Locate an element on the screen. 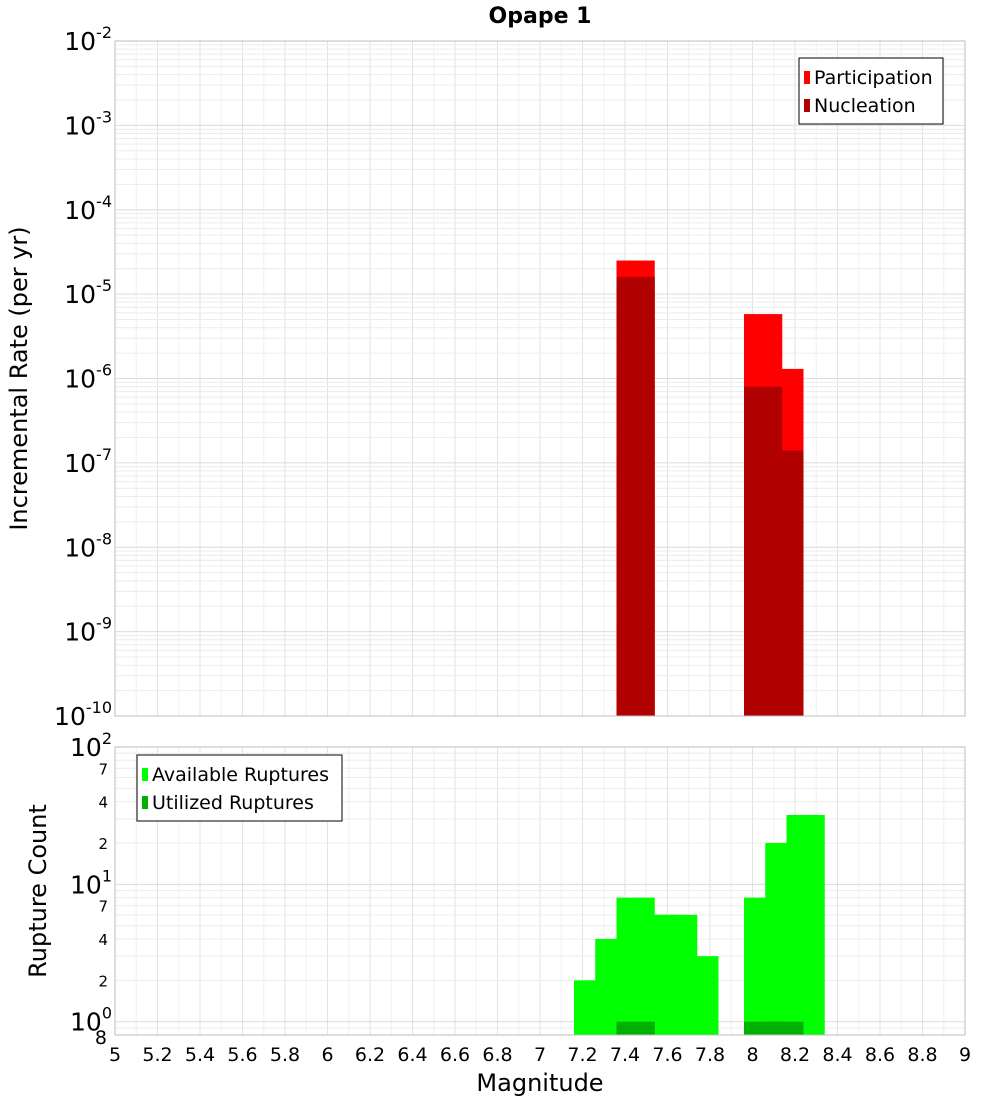 This screenshot has width=1000, height=1100. y-tick-label: 10⁻² is located at coordinates (88, 39).